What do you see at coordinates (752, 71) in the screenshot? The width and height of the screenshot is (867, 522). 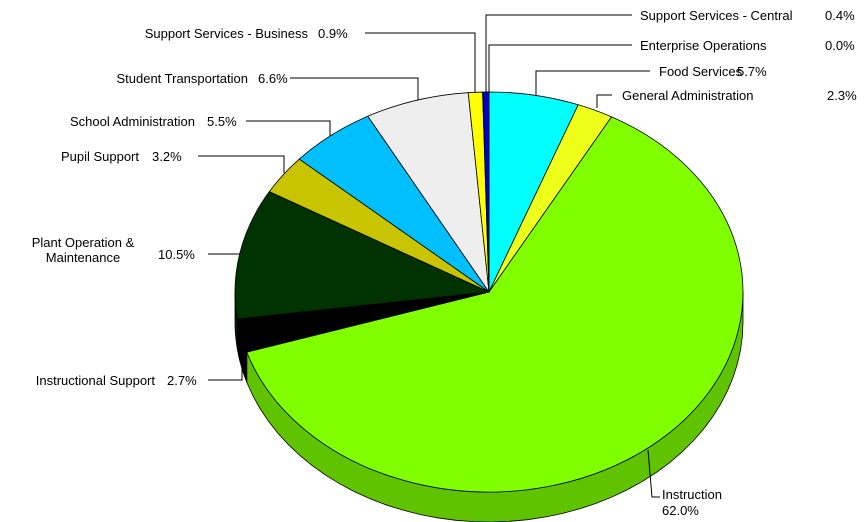 I see `slice-value-food-services: 5.7%` at bounding box center [752, 71].